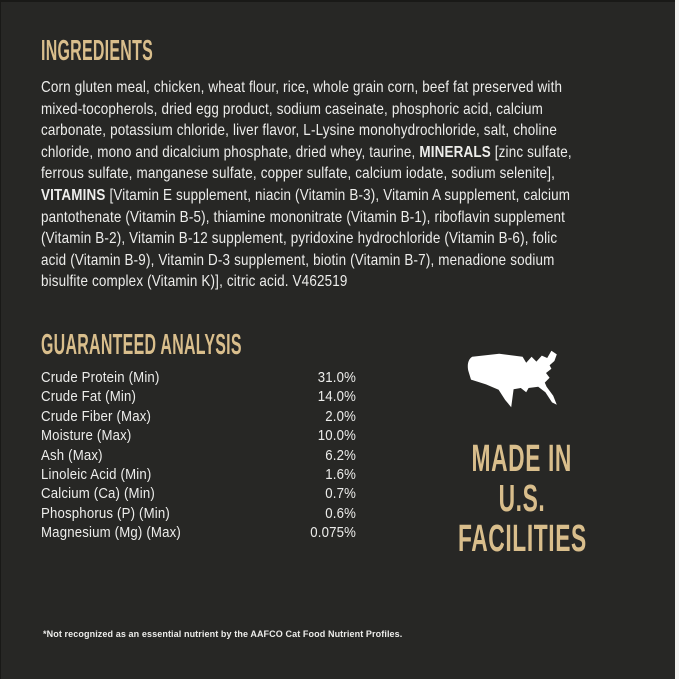  I want to click on analysis-row: Crude Fiber (Max) 2.0%, so click(198, 416).